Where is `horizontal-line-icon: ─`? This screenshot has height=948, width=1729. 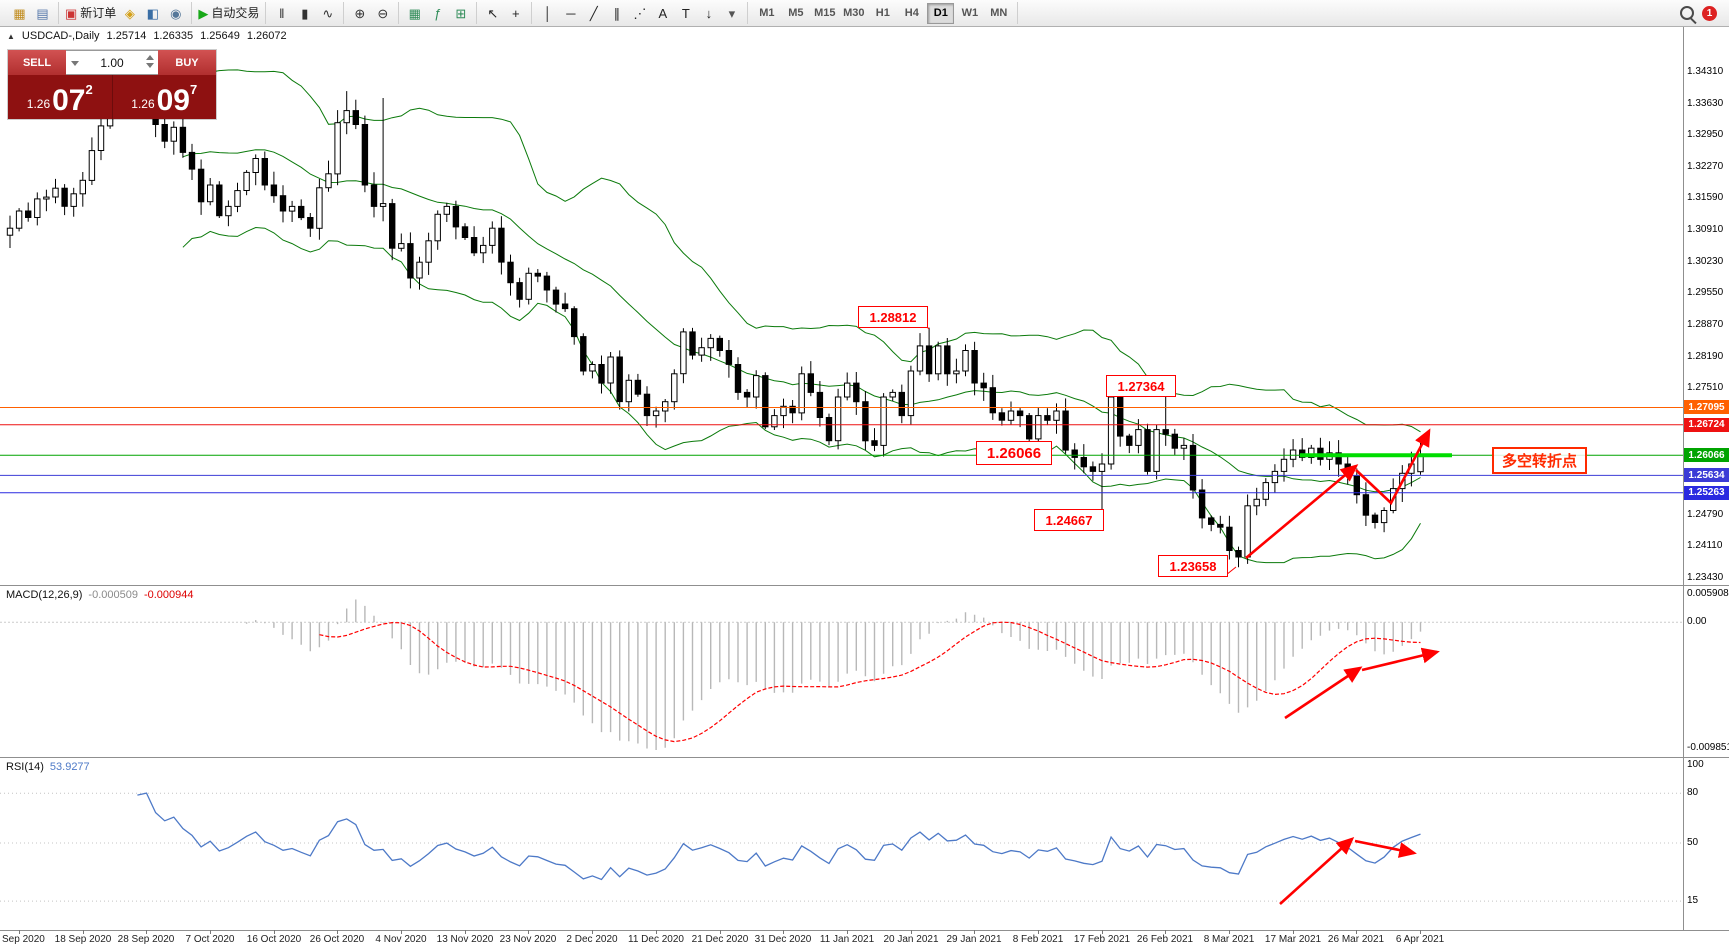
horizontal-line-icon: ─ is located at coordinates (570, 13).